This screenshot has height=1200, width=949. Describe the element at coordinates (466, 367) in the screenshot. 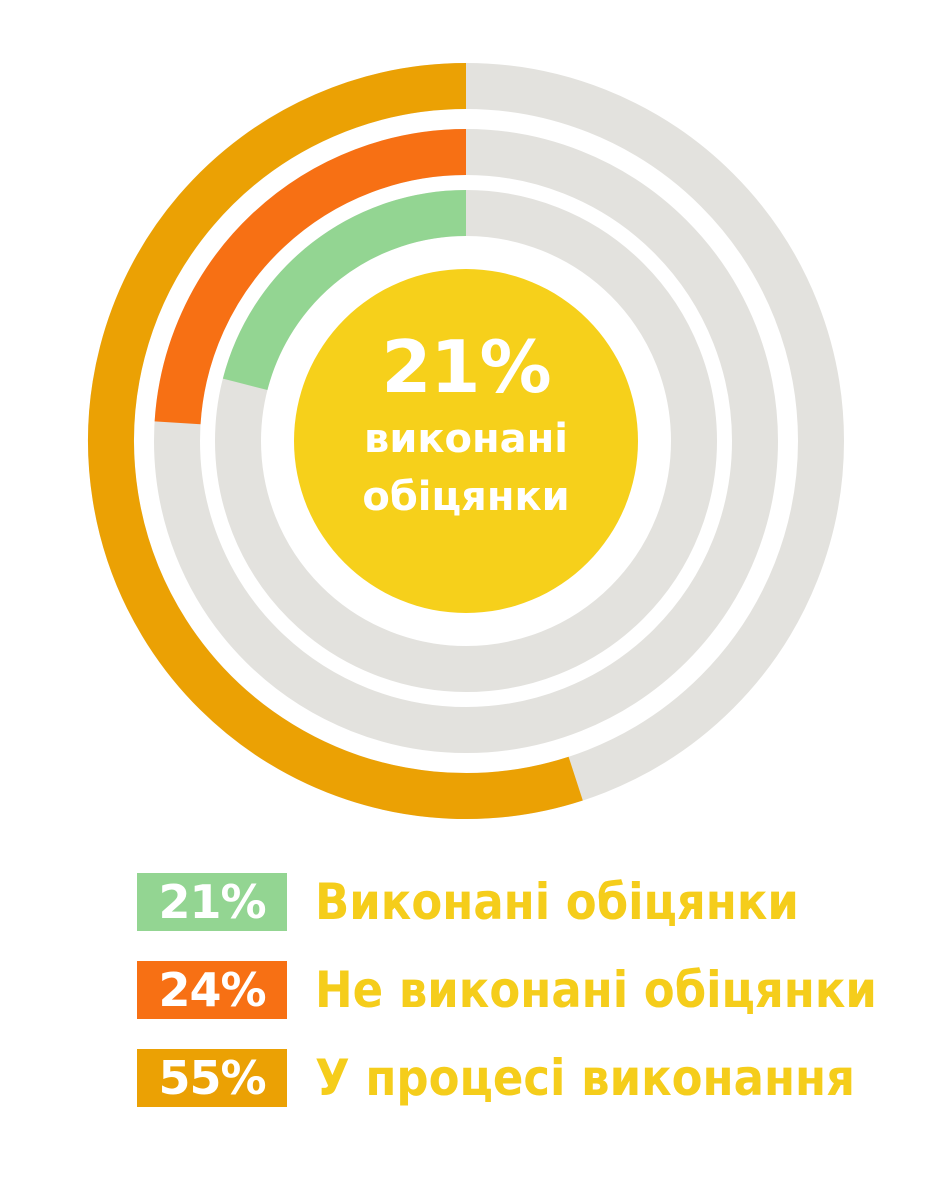

I see `center-value: 21%` at that location.